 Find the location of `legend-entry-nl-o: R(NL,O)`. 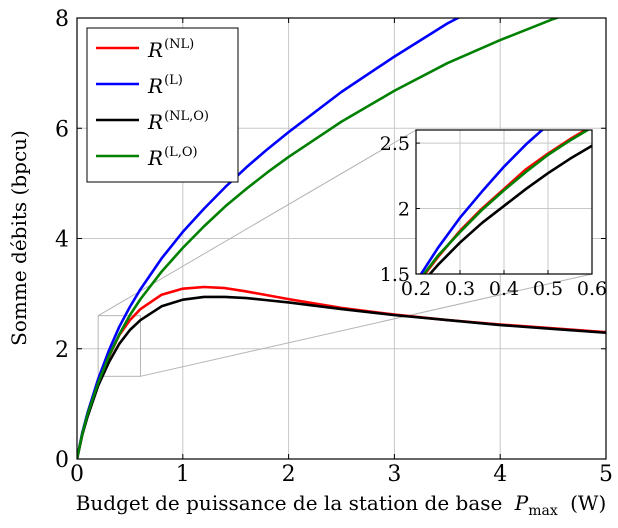

legend-entry-nl-o: R(NL,O) is located at coordinates (152, 121).